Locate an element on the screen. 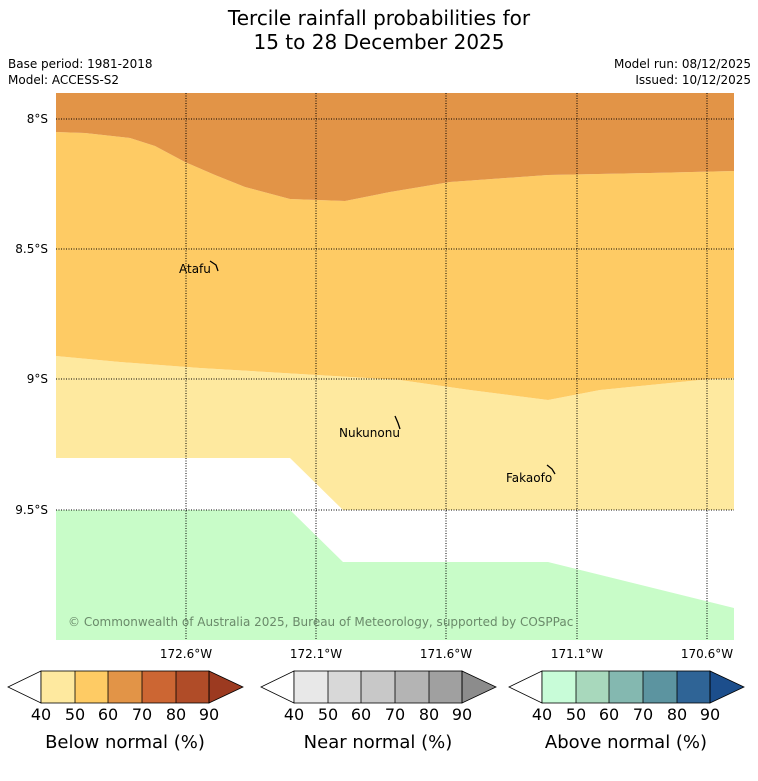 The image size is (758, 781). lat-label: 9.5°S is located at coordinates (31, 510).